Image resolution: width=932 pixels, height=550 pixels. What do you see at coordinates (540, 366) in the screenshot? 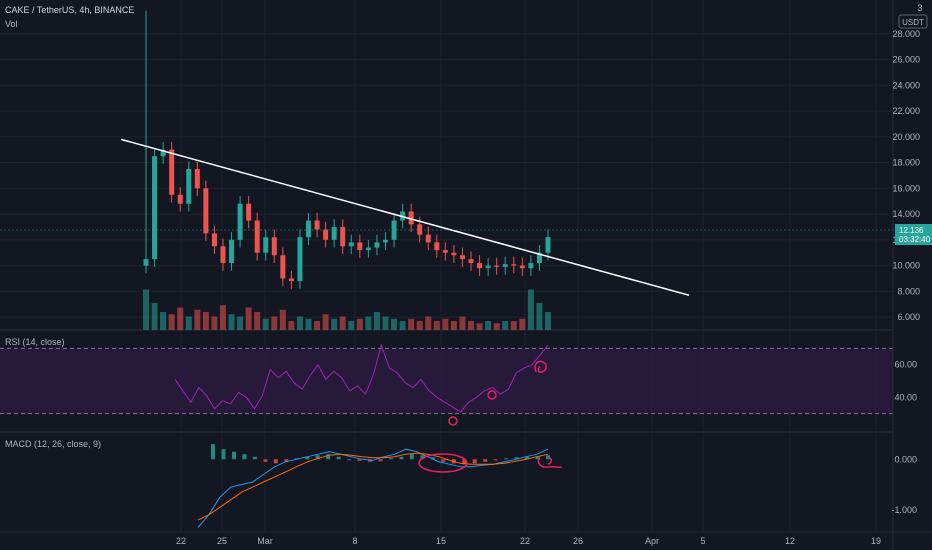
I see `annotation-swirl-rsi-high` at bounding box center [540, 366].